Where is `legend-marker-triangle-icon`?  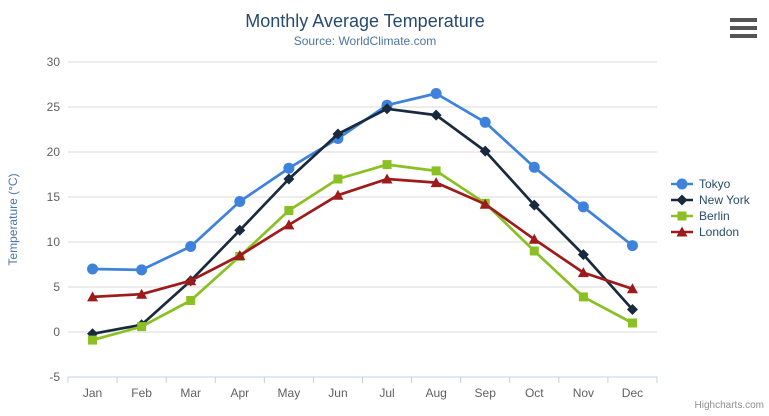 legend-marker-triangle-icon is located at coordinates (682, 231).